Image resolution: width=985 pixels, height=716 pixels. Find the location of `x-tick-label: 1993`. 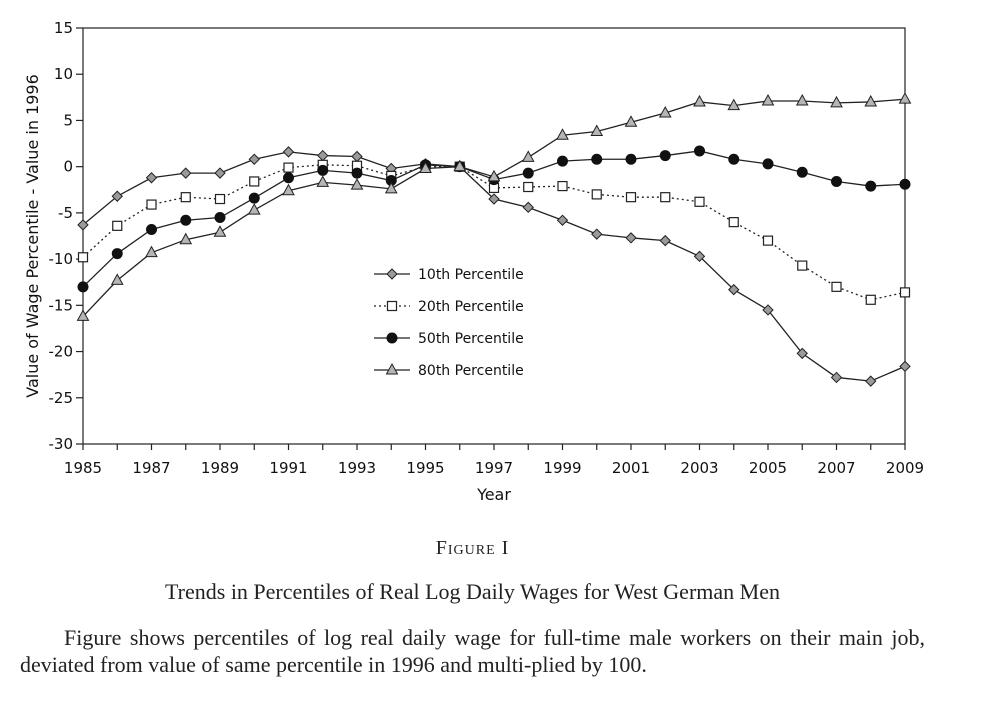

x-tick-label: 1993 is located at coordinates (357, 468).